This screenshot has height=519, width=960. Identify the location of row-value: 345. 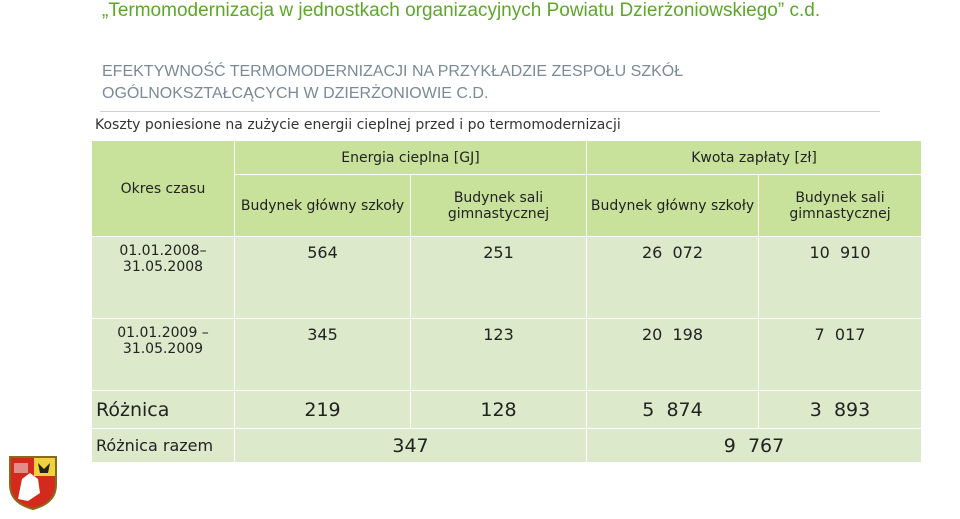
(322, 354).